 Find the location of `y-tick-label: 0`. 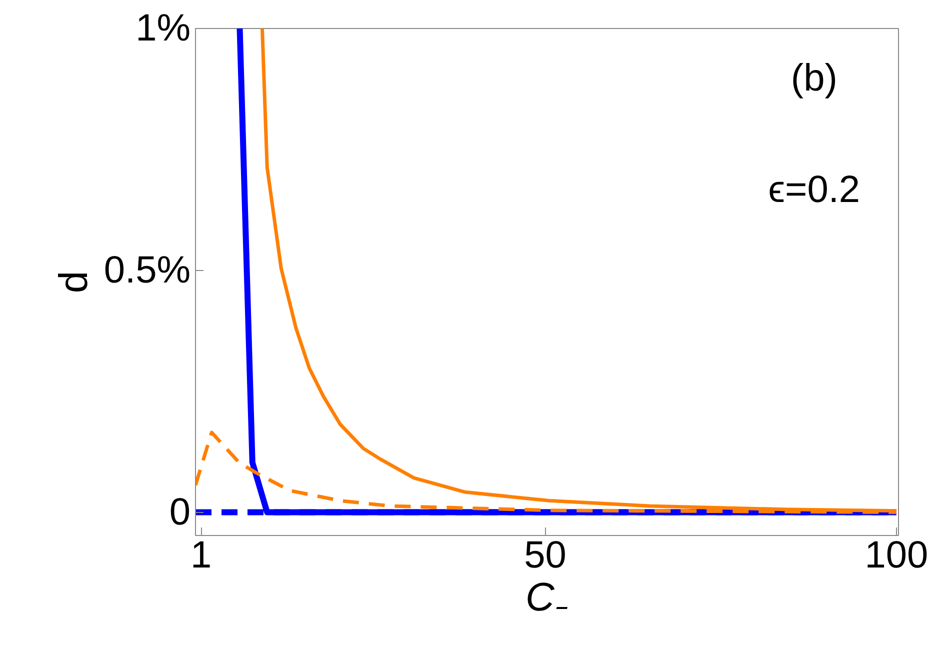

y-tick-label: 0 is located at coordinates (180, 512).